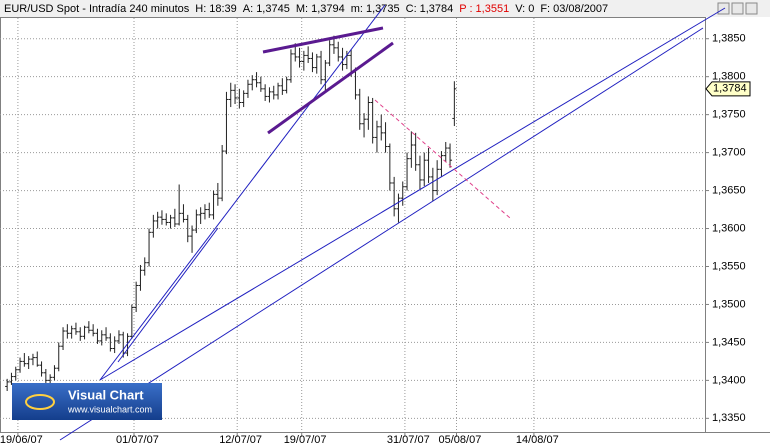  What do you see at coordinates (729, 342) in the screenshot?
I see `y-tick-label: 1,3450` at bounding box center [729, 342].